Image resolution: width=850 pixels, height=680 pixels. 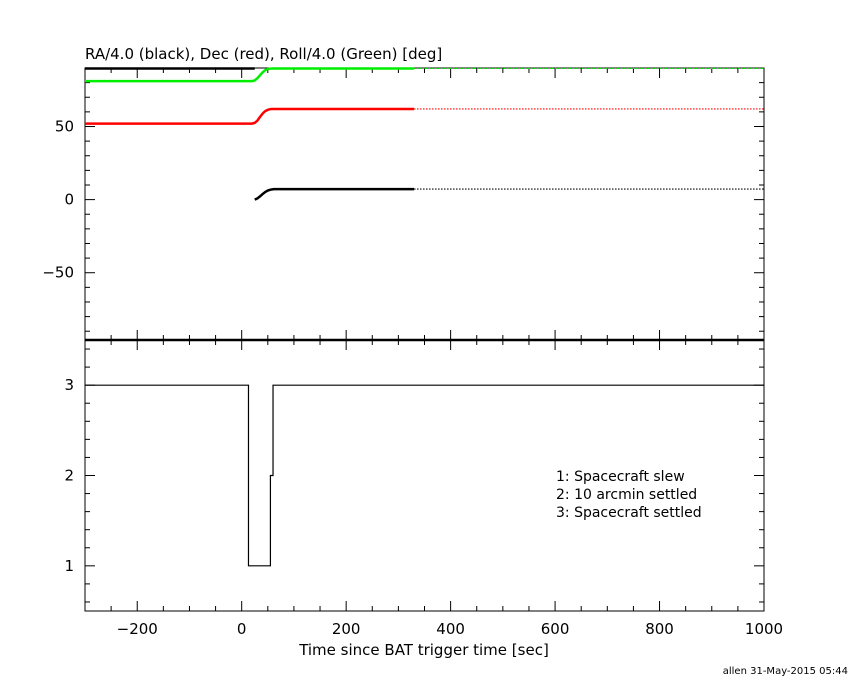 I want to click on legend-entry-slew: 1: Spacecraft slew, so click(x=620, y=477).